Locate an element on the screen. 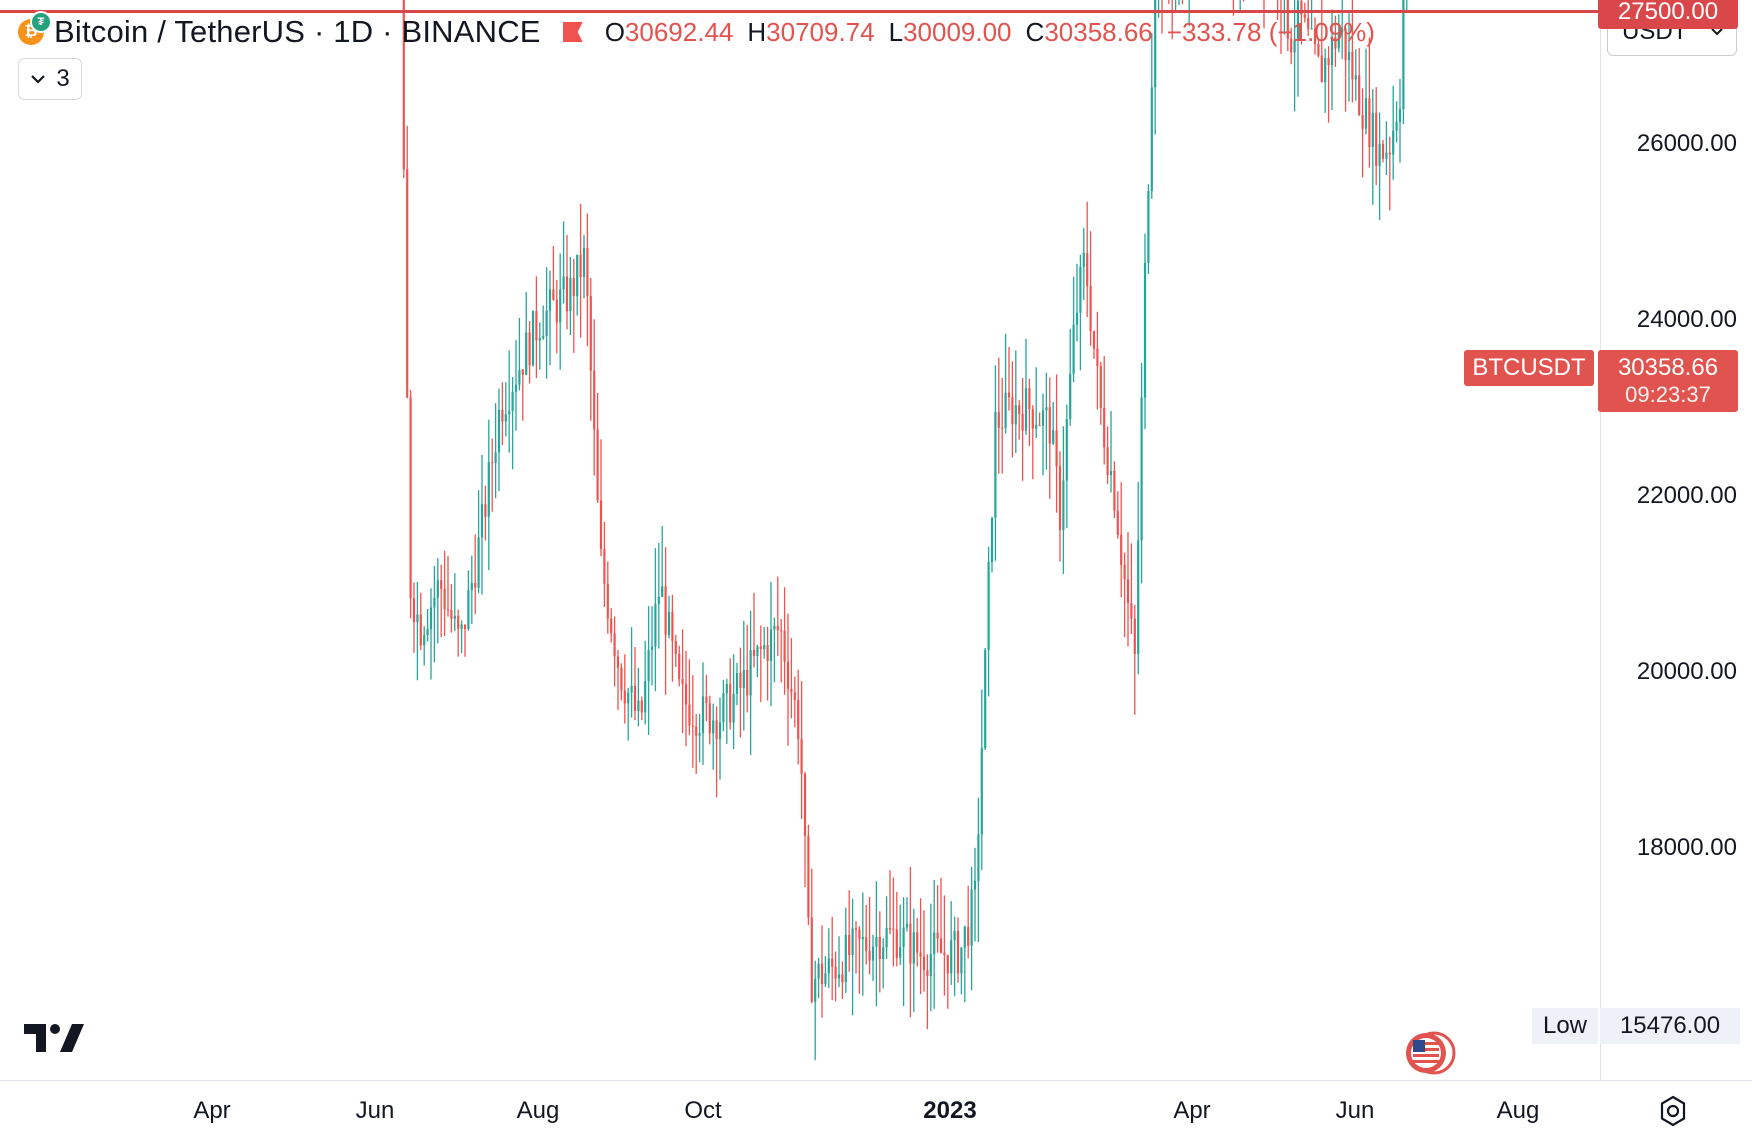  open-key: O is located at coordinates (614, 31).